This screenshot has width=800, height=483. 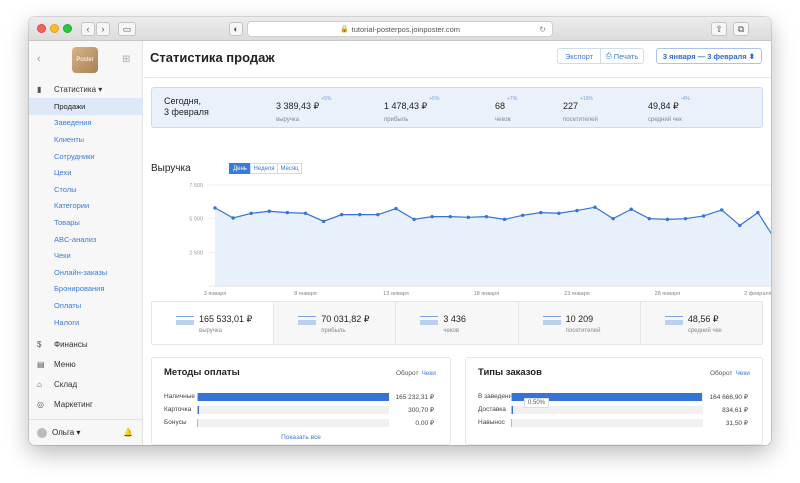 What do you see at coordinates (128, 432) in the screenshot?
I see `bell-icon: 🔔` at bounding box center [128, 432].